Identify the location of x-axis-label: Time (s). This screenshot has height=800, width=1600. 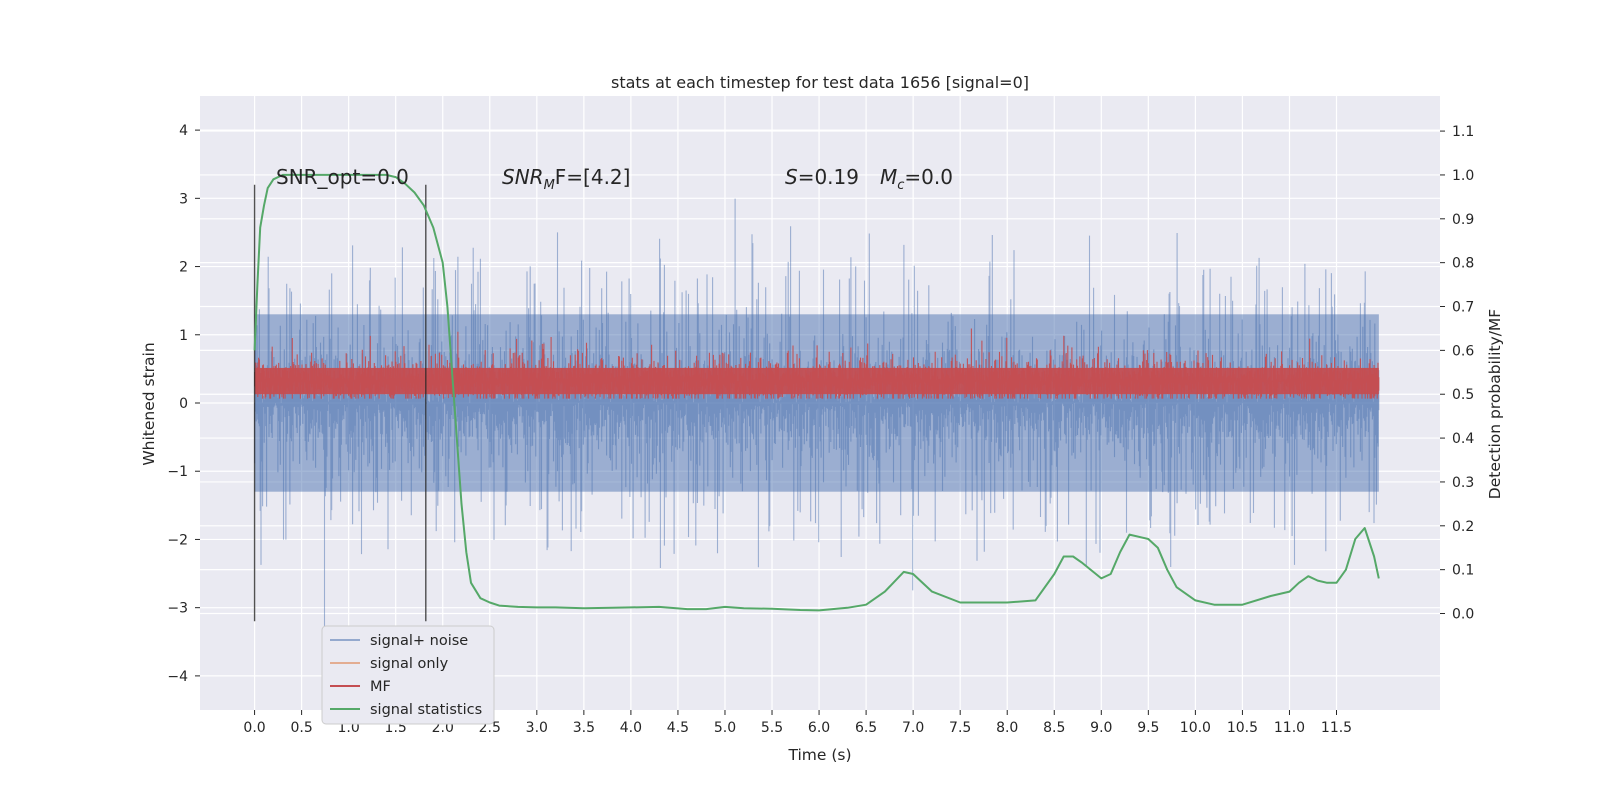
(819, 755).